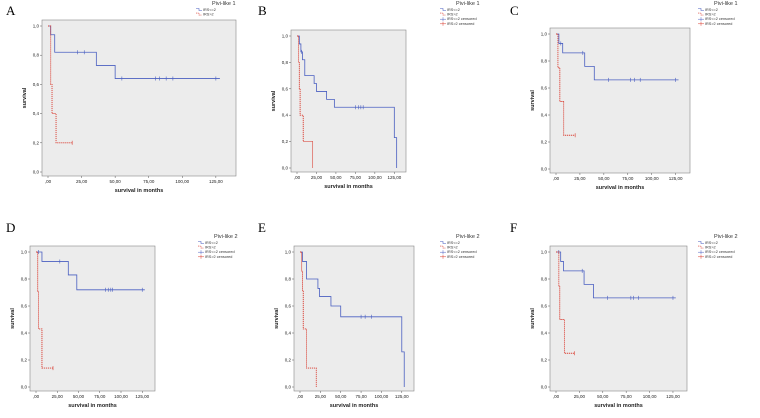 The width and height of the screenshot is (760, 418). I want to click on legend-title: Pivi-like 1, so click(726, 4).